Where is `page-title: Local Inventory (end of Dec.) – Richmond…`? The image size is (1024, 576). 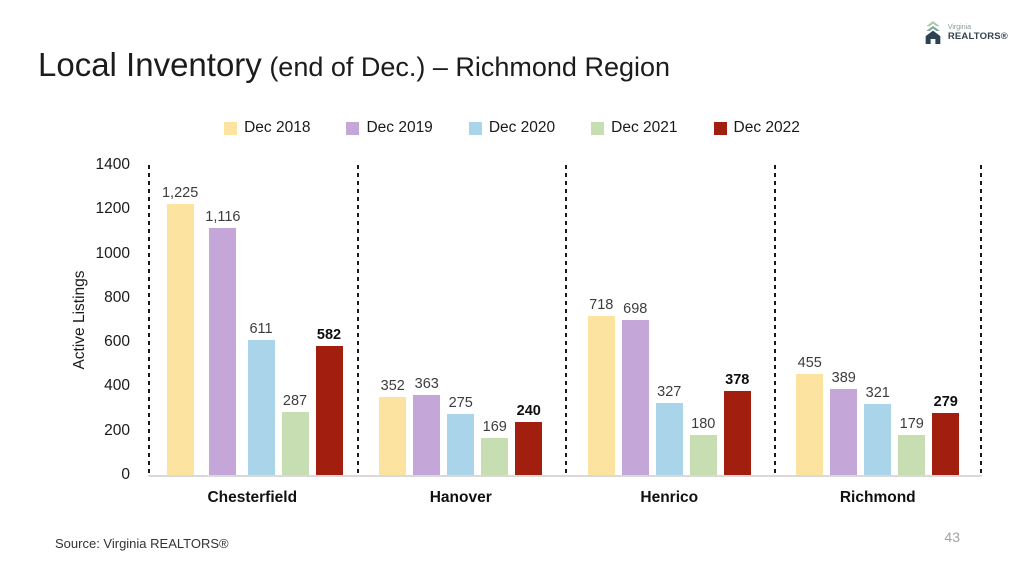
page-title: Local Inventory (end of Dec.) – Richmond… is located at coordinates (354, 65).